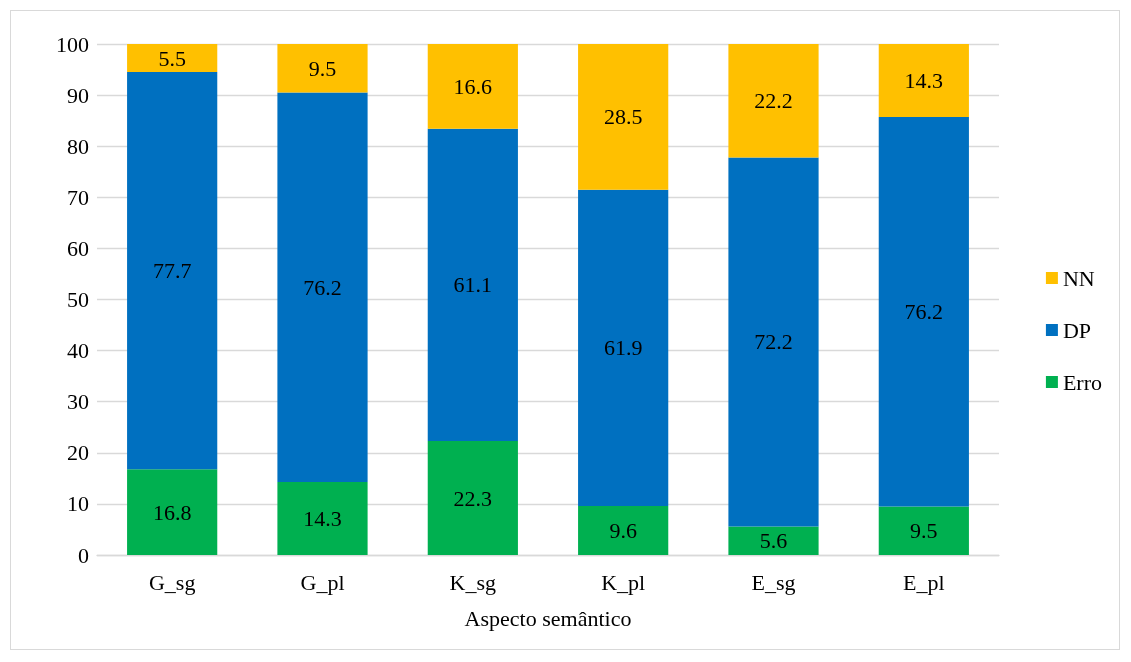 This screenshot has height=662, width=1131. I want to click on y-tick-label: 40, so click(78, 351).